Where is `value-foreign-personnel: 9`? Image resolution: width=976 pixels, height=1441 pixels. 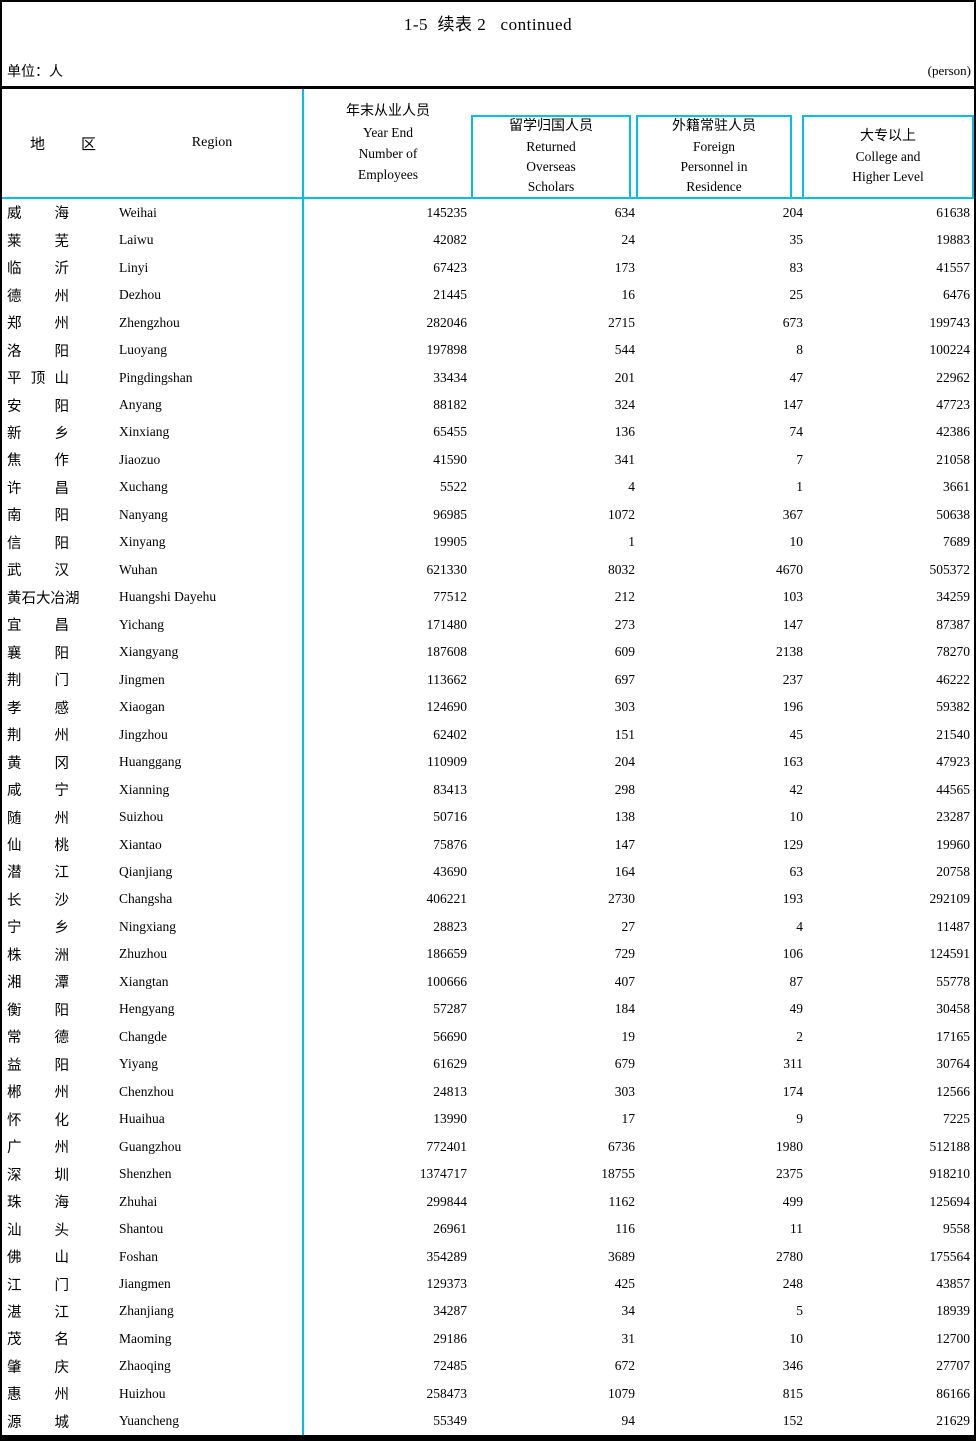 value-foreign-personnel: 9 is located at coordinates (799, 1119).